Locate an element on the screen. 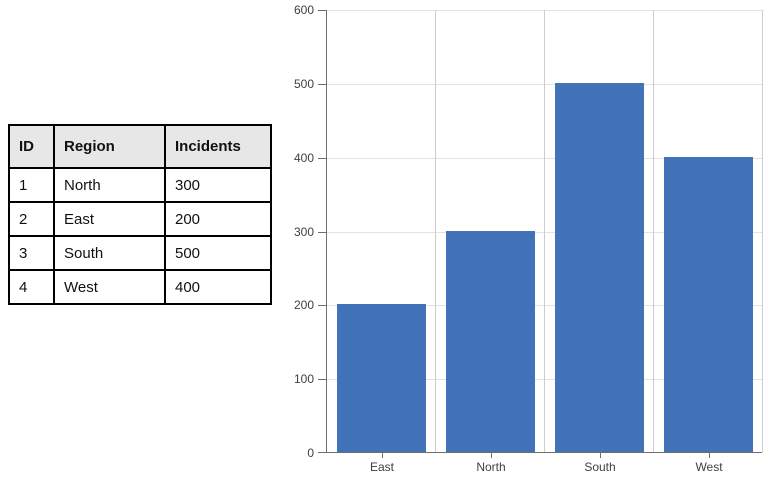  cell-incidents: 400 is located at coordinates (218, 287).